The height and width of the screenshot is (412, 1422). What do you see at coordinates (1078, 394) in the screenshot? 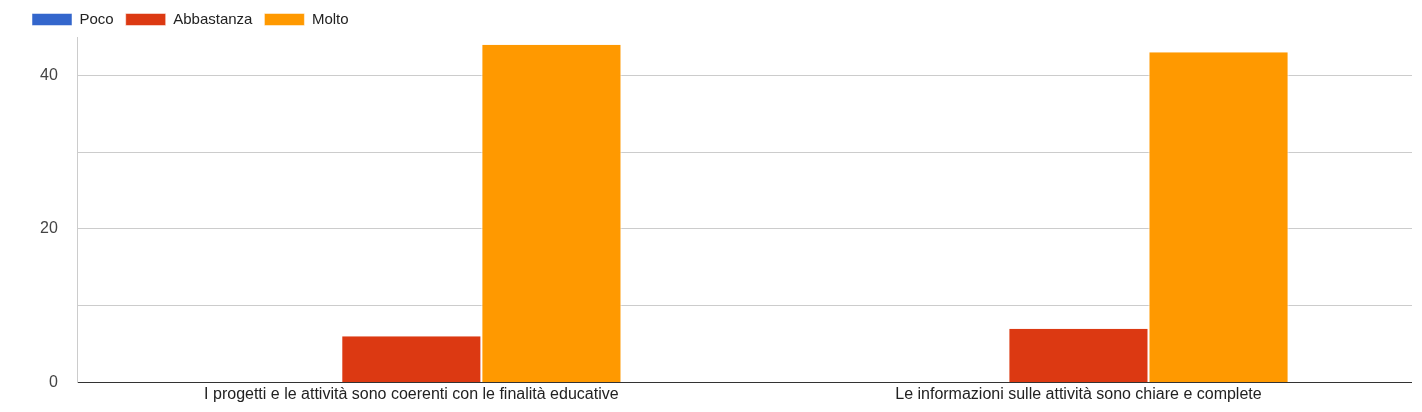
I see `x-tick-label: Le informazioni sulle attività sono chiare e complete` at bounding box center [1078, 394].